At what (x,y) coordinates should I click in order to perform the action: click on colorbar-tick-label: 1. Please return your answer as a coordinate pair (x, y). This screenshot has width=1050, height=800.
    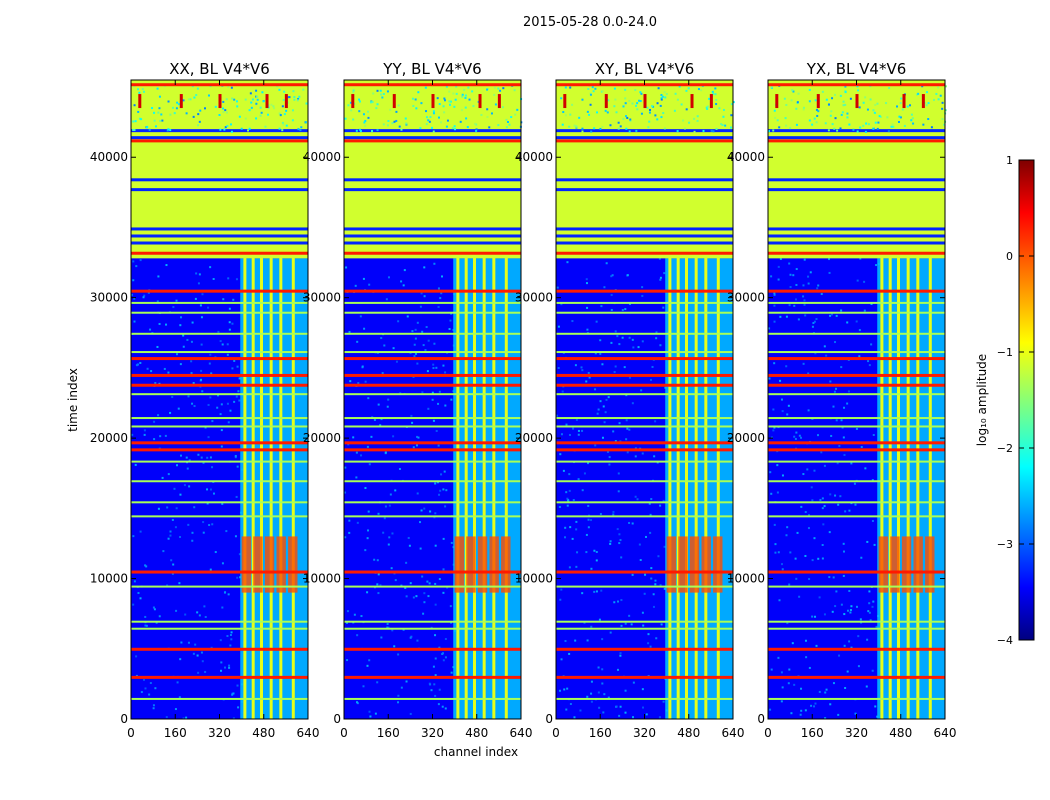
    Looking at the image, I should click on (1009, 160).